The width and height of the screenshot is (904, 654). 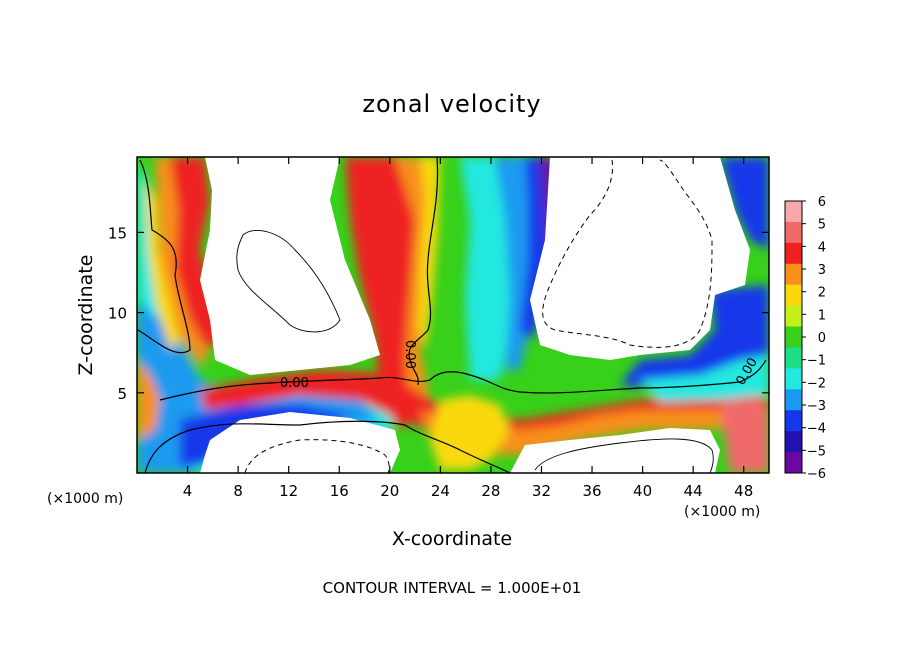 I want to click on colorbar-label: −4, so click(x=816, y=429).